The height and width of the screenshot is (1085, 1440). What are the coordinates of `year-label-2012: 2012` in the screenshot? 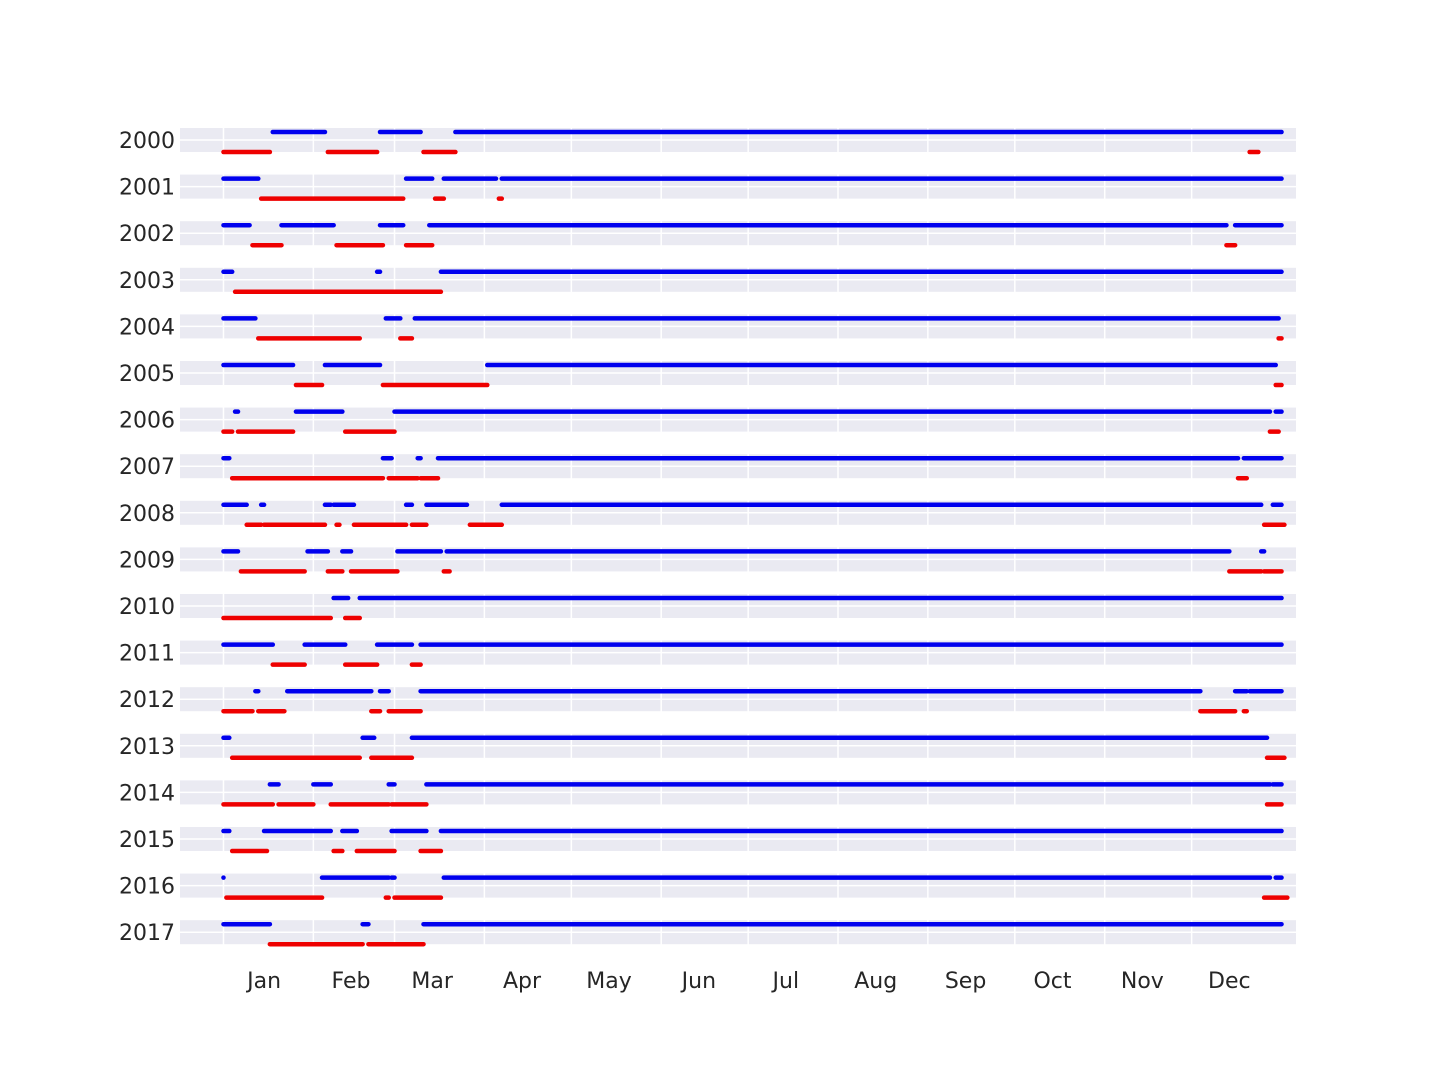 It's located at (147, 700).